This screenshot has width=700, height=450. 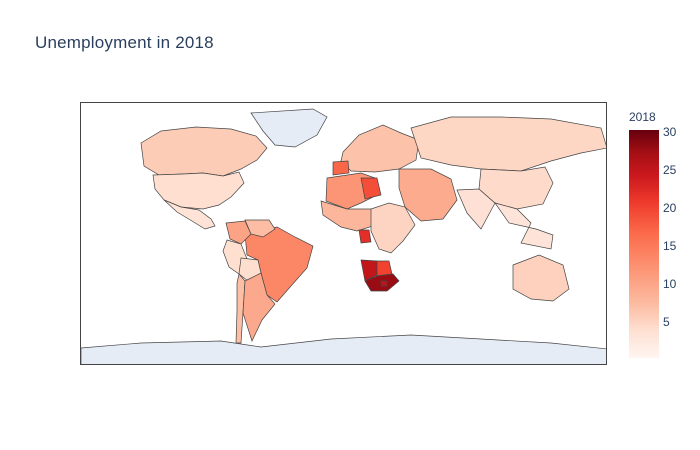 What do you see at coordinates (380, 148) in the screenshot?
I see `region-europe` at bounding box center [380, 148].